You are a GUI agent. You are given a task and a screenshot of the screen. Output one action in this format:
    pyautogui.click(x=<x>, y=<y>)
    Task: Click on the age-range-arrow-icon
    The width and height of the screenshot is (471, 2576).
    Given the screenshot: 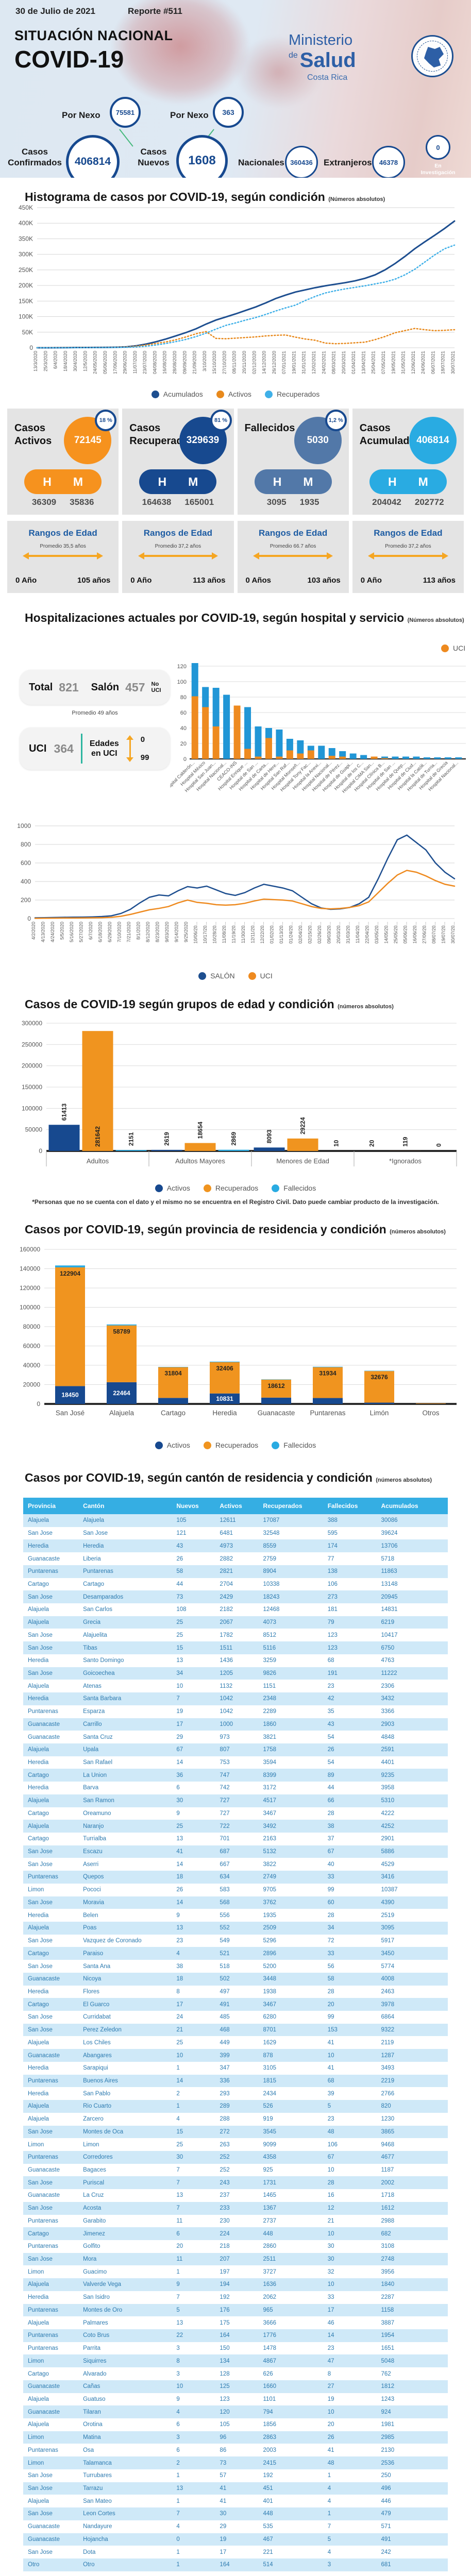 What is the action you would take?
    pyautogui.click(x=178, y=556)
    